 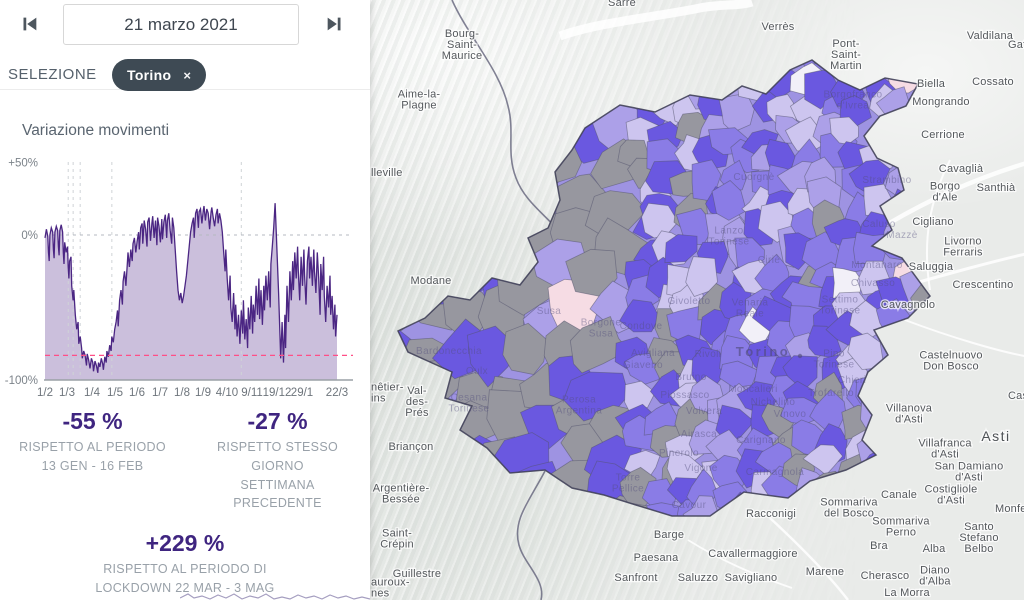 I want to click on map-label: Saint-Crépin, so click(x=397, y=539).